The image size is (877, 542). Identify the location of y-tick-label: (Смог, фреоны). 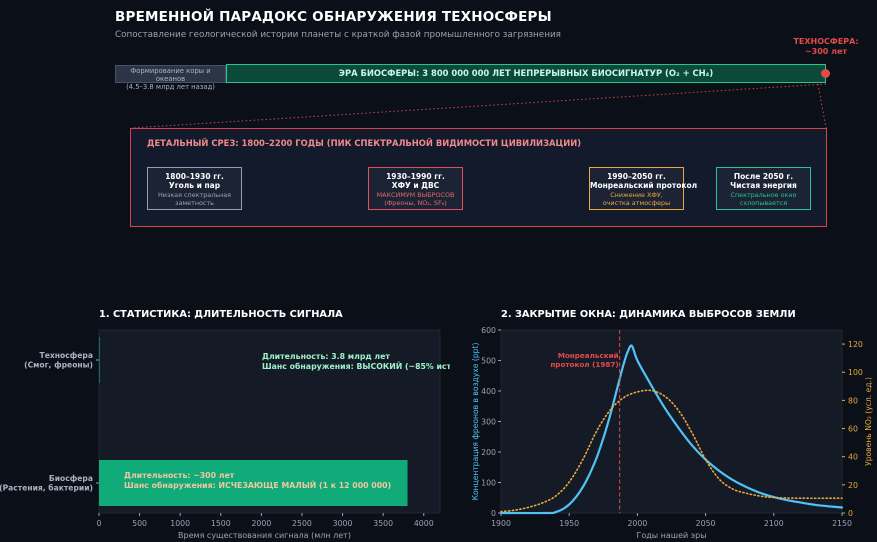
(58, 365).